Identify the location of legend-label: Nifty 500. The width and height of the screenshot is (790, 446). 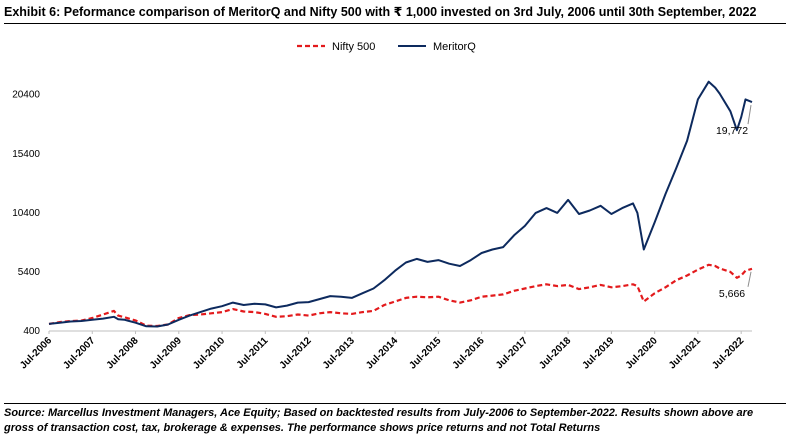
(353, 47).